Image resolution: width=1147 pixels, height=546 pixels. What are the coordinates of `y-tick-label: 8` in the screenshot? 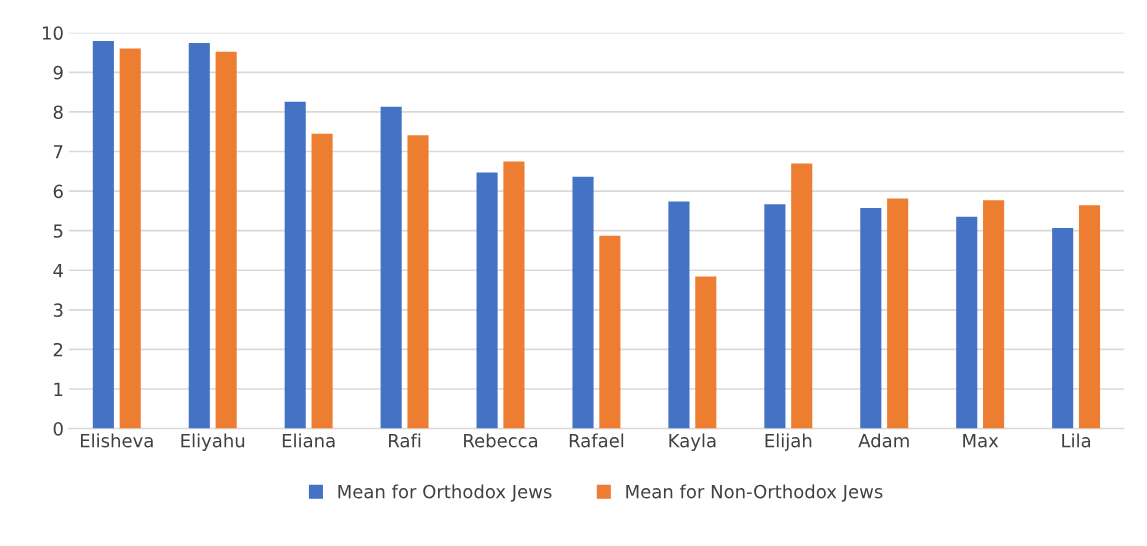 It's located at (58, 112).